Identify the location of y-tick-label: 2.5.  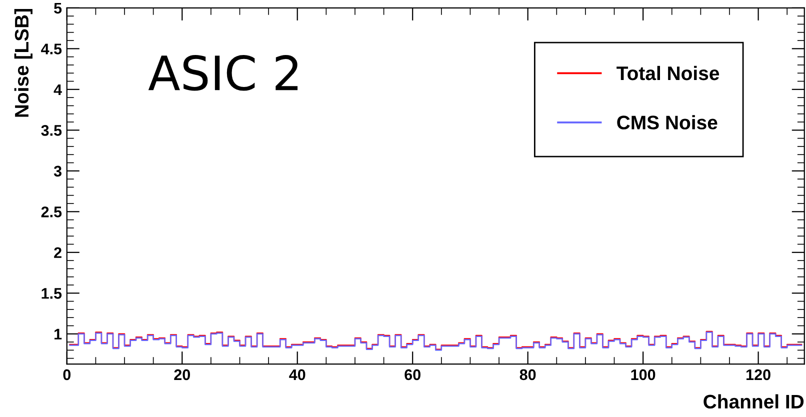
(51, 212).